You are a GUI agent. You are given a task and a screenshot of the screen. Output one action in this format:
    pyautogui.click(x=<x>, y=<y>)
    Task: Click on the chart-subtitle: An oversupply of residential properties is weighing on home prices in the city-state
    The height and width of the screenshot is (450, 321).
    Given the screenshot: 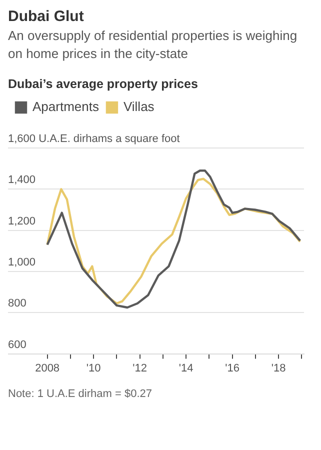 What is the action you would take?
    pyautogui.click(x=153, y=45)
    